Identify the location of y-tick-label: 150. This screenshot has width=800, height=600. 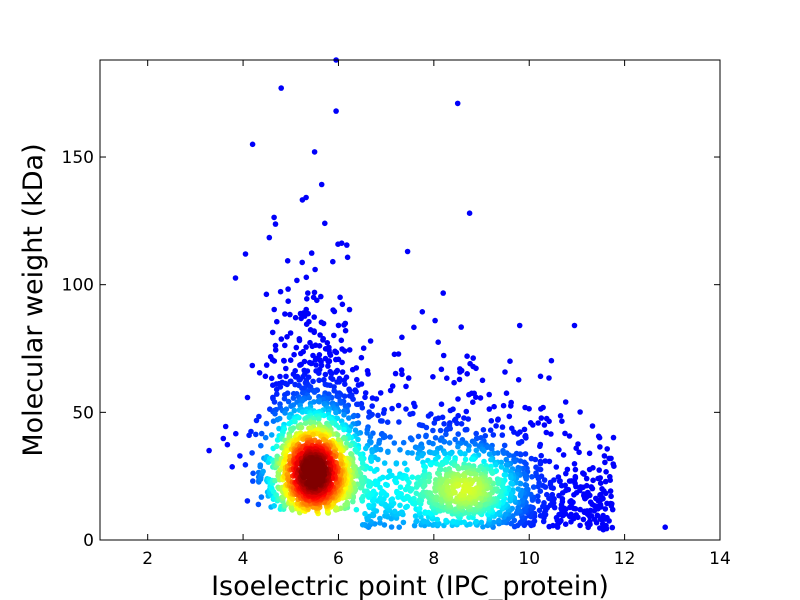
(78, 158).